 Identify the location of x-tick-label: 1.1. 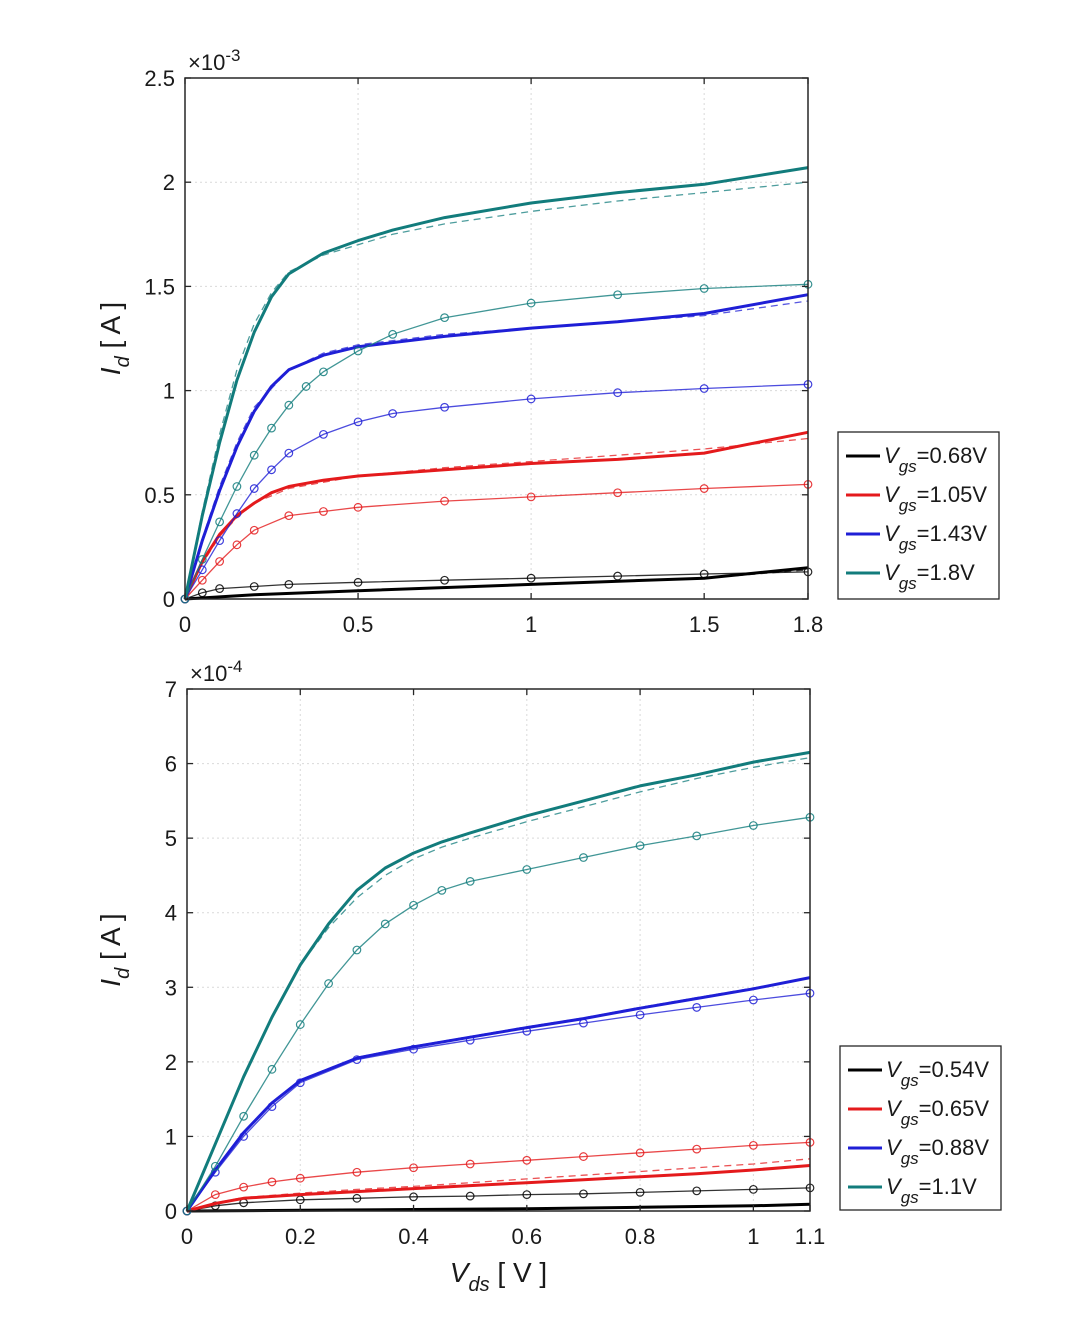
(810, 1236).